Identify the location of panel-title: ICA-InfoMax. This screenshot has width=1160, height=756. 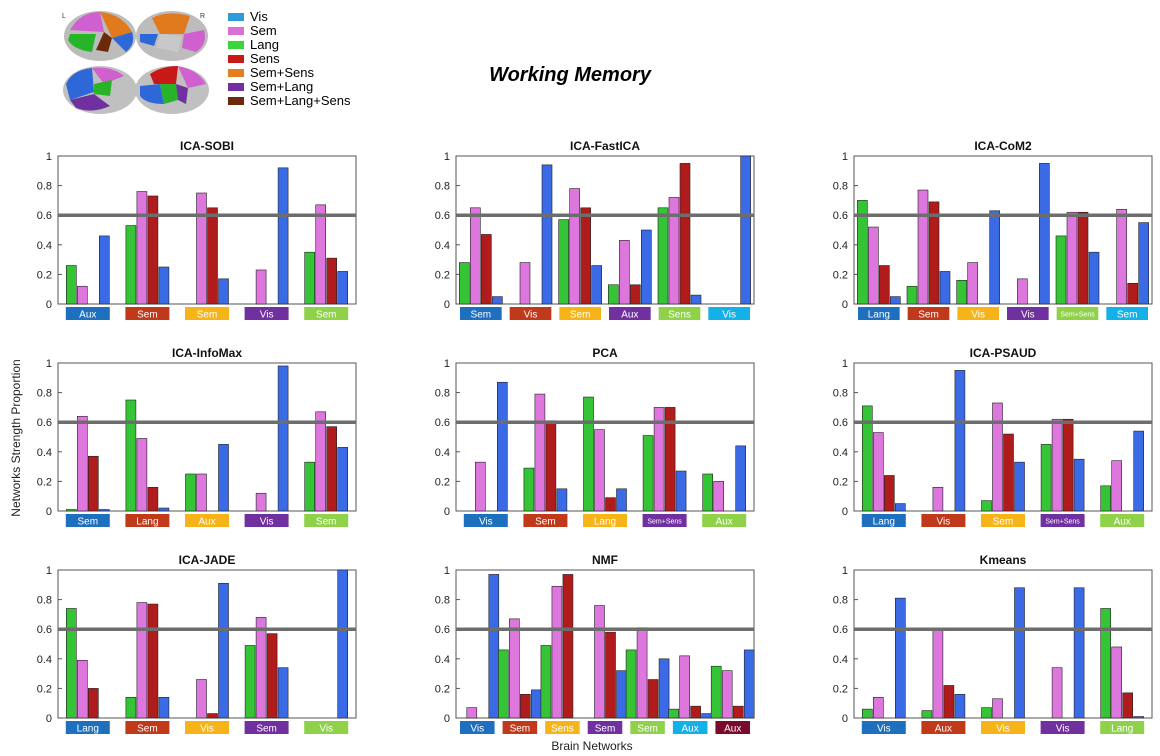
(207, 353).